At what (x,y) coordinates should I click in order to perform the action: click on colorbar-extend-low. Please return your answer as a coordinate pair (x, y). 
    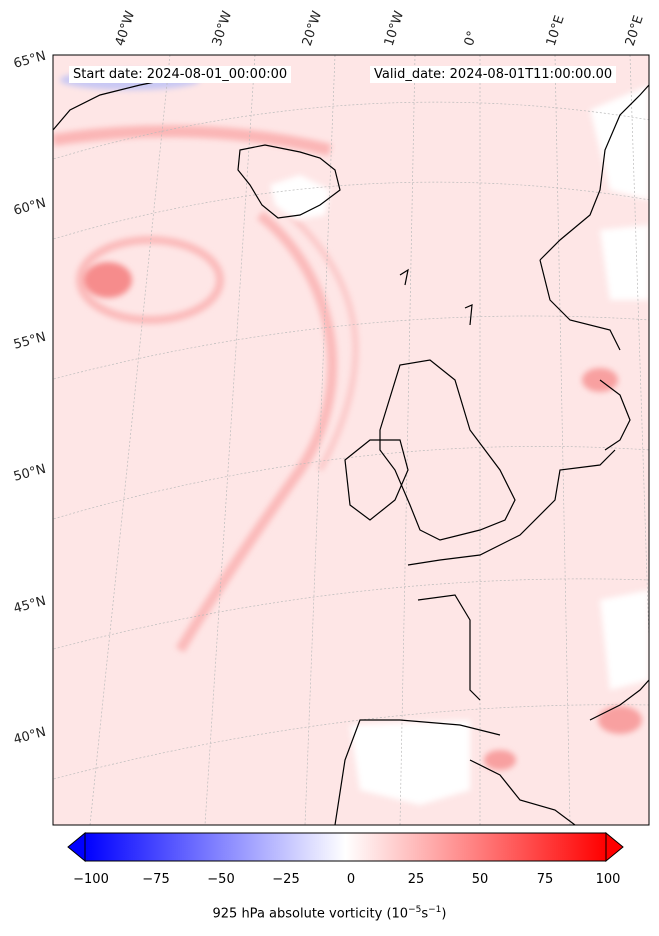
    Looking at the image, I should click on (76, 847).